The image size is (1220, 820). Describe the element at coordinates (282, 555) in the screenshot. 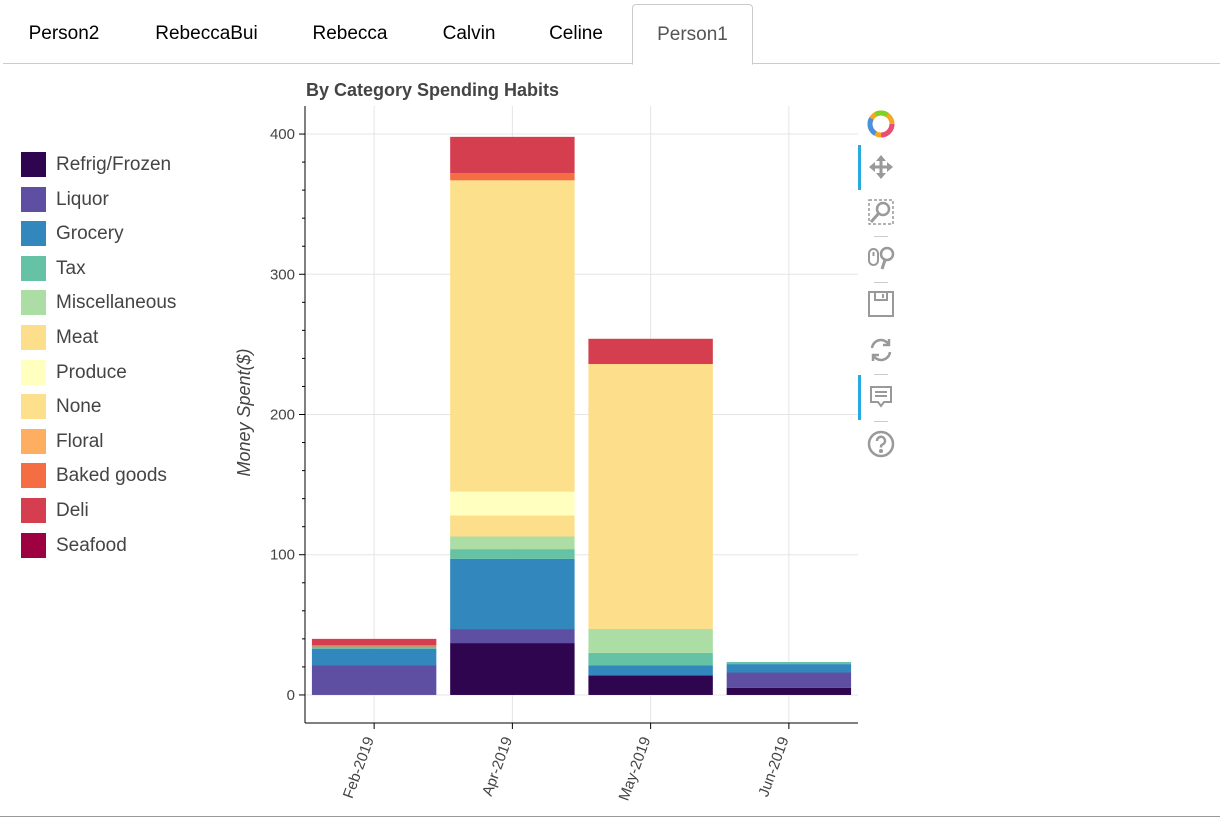

I see `y-tick-label: 100` at that location.